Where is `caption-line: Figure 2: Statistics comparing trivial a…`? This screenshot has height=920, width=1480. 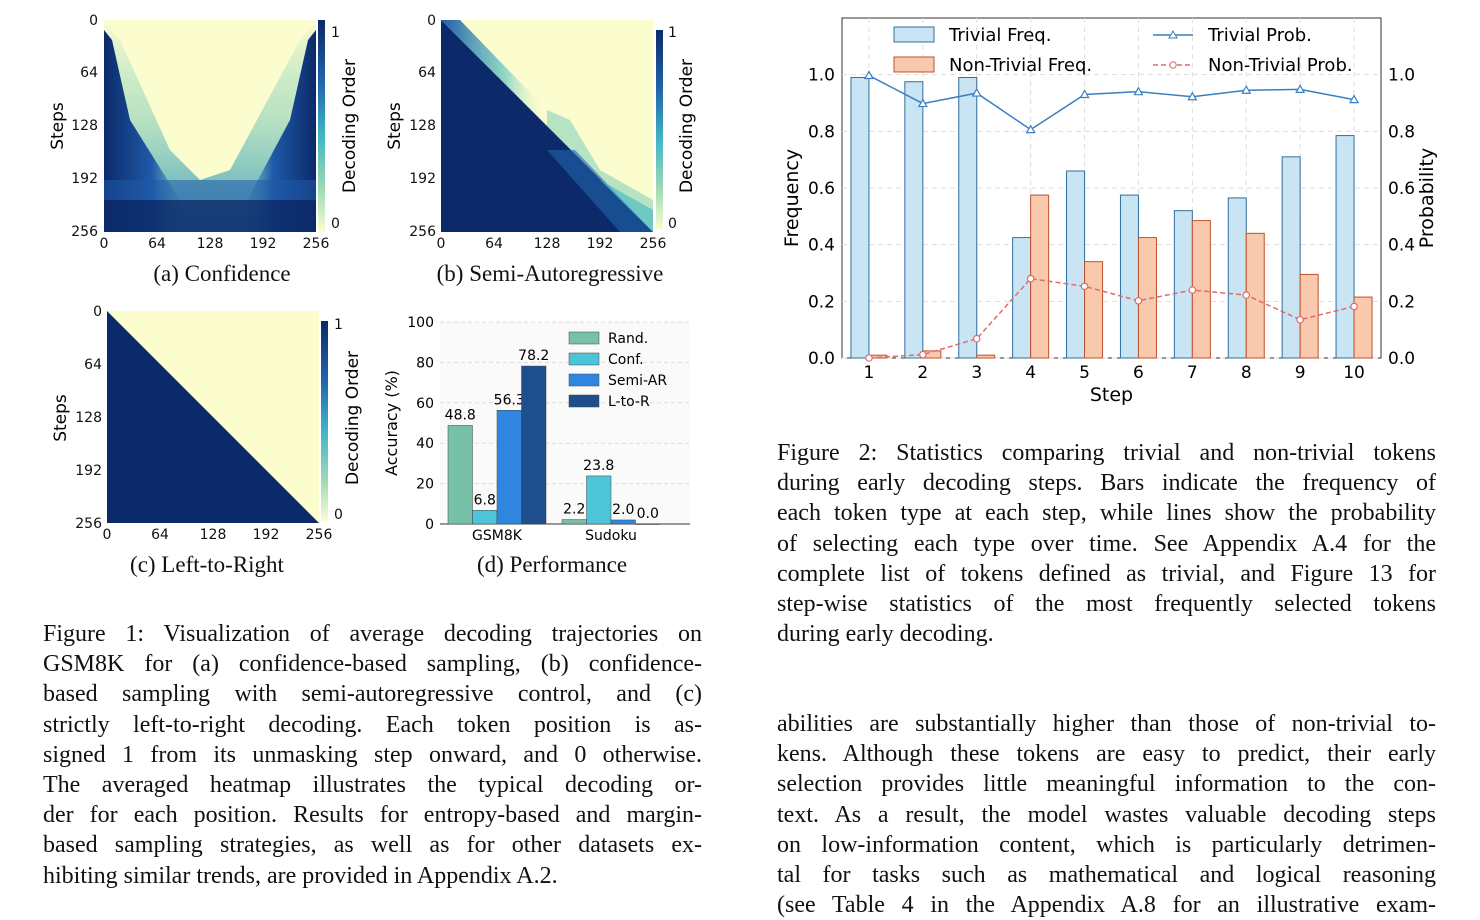
caption-line: Figure 2: Statistics comparing trivial a… is located at coordinates (1106, 453).